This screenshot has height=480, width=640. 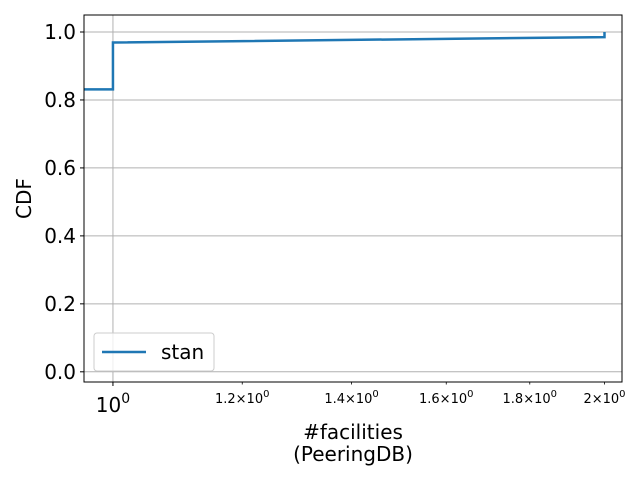 I want to click on y-tick-label: 0.2, so click(x=60, y=304).